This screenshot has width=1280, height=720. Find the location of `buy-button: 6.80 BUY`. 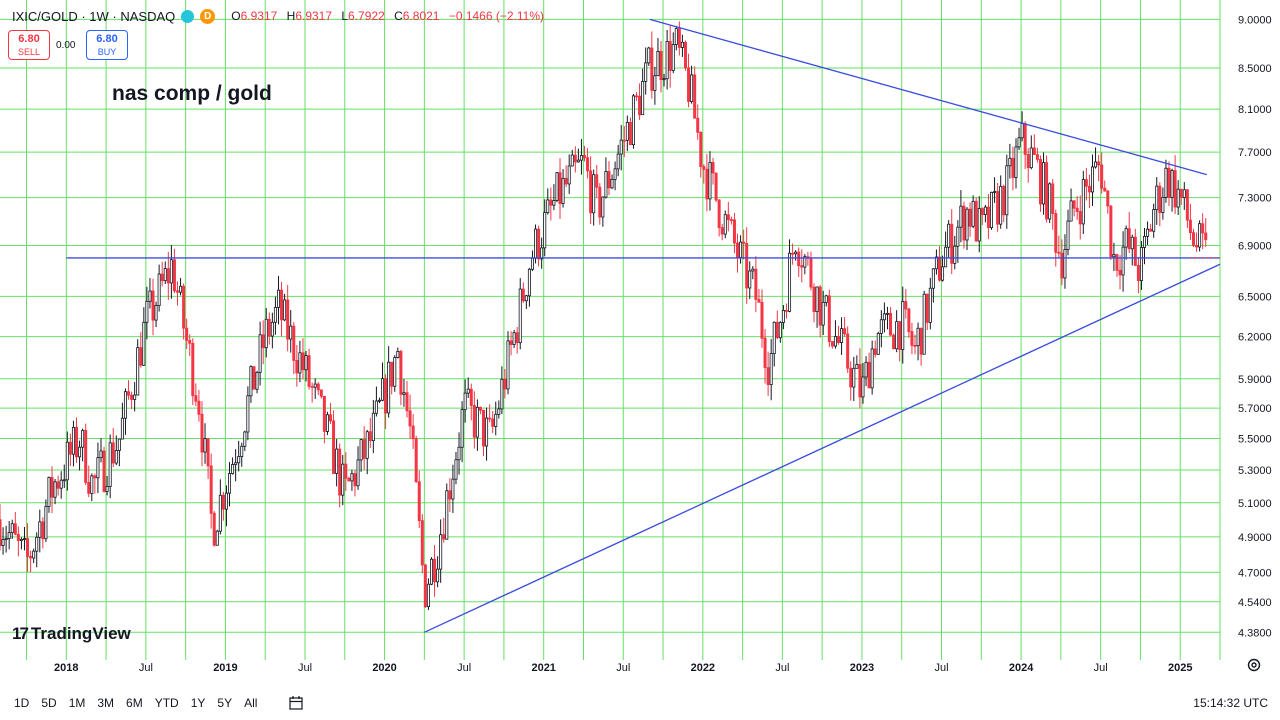

buy-button: 6.80 BUY is located at coordinates (107, 45).